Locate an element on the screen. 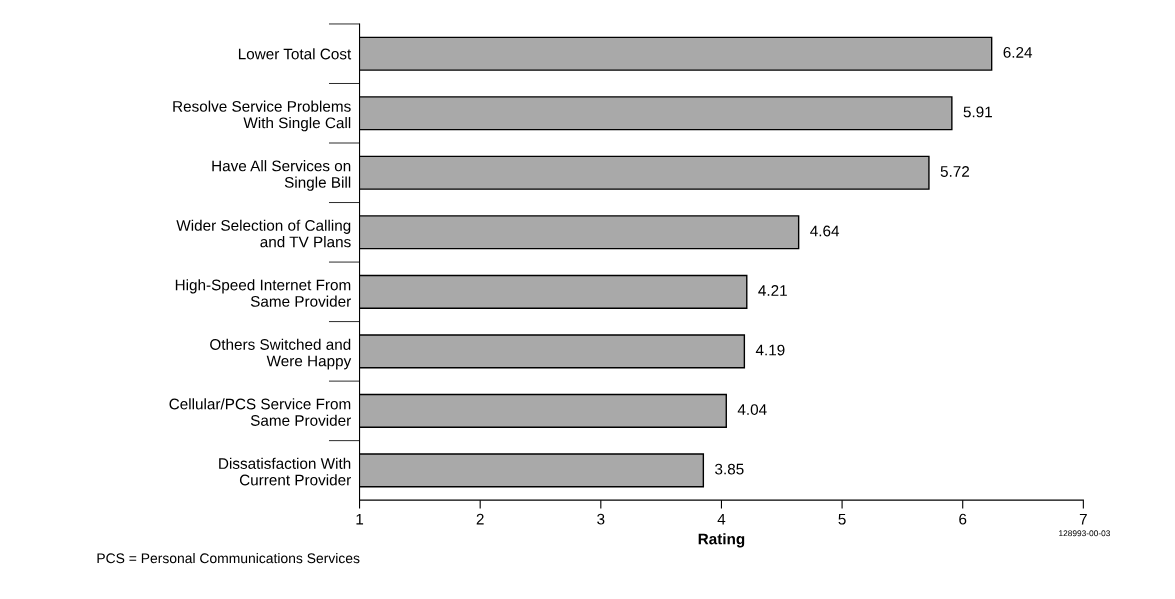 This screenshot has width=1175, height=599. x-tick-label: 7 is located at coordinates (1083, 519).